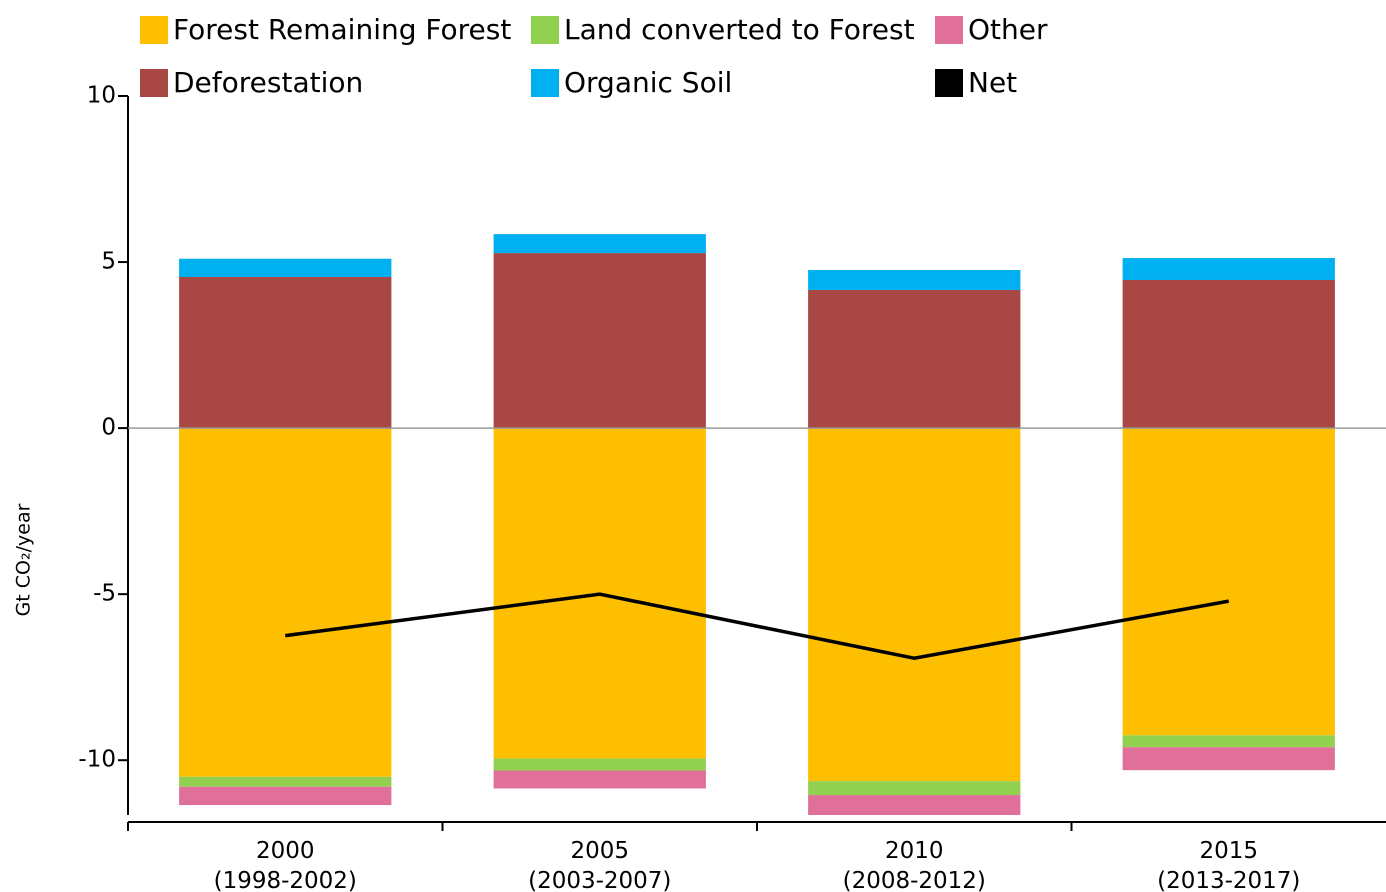  I want to click on legend-label: Deforestation, so click(268, 82).